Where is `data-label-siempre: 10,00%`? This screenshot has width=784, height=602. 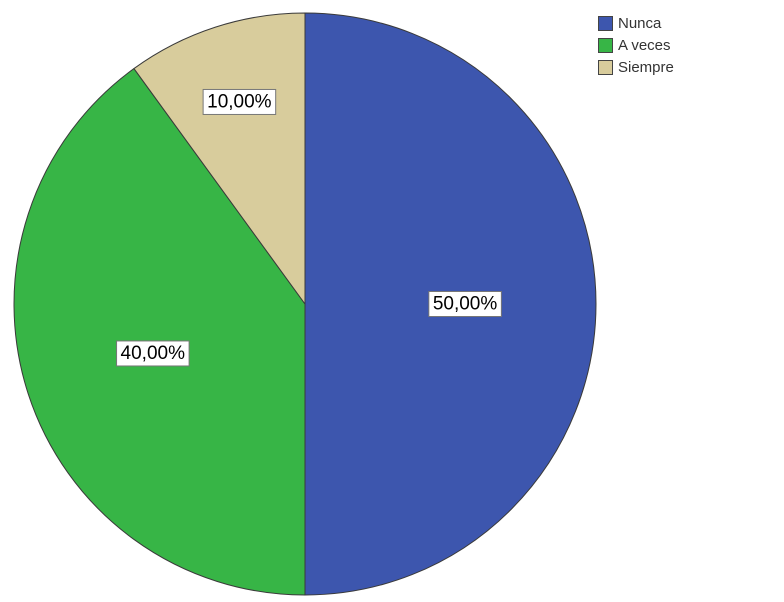
data-label-siempre: 10,00% is located at coordinates (239, 101).